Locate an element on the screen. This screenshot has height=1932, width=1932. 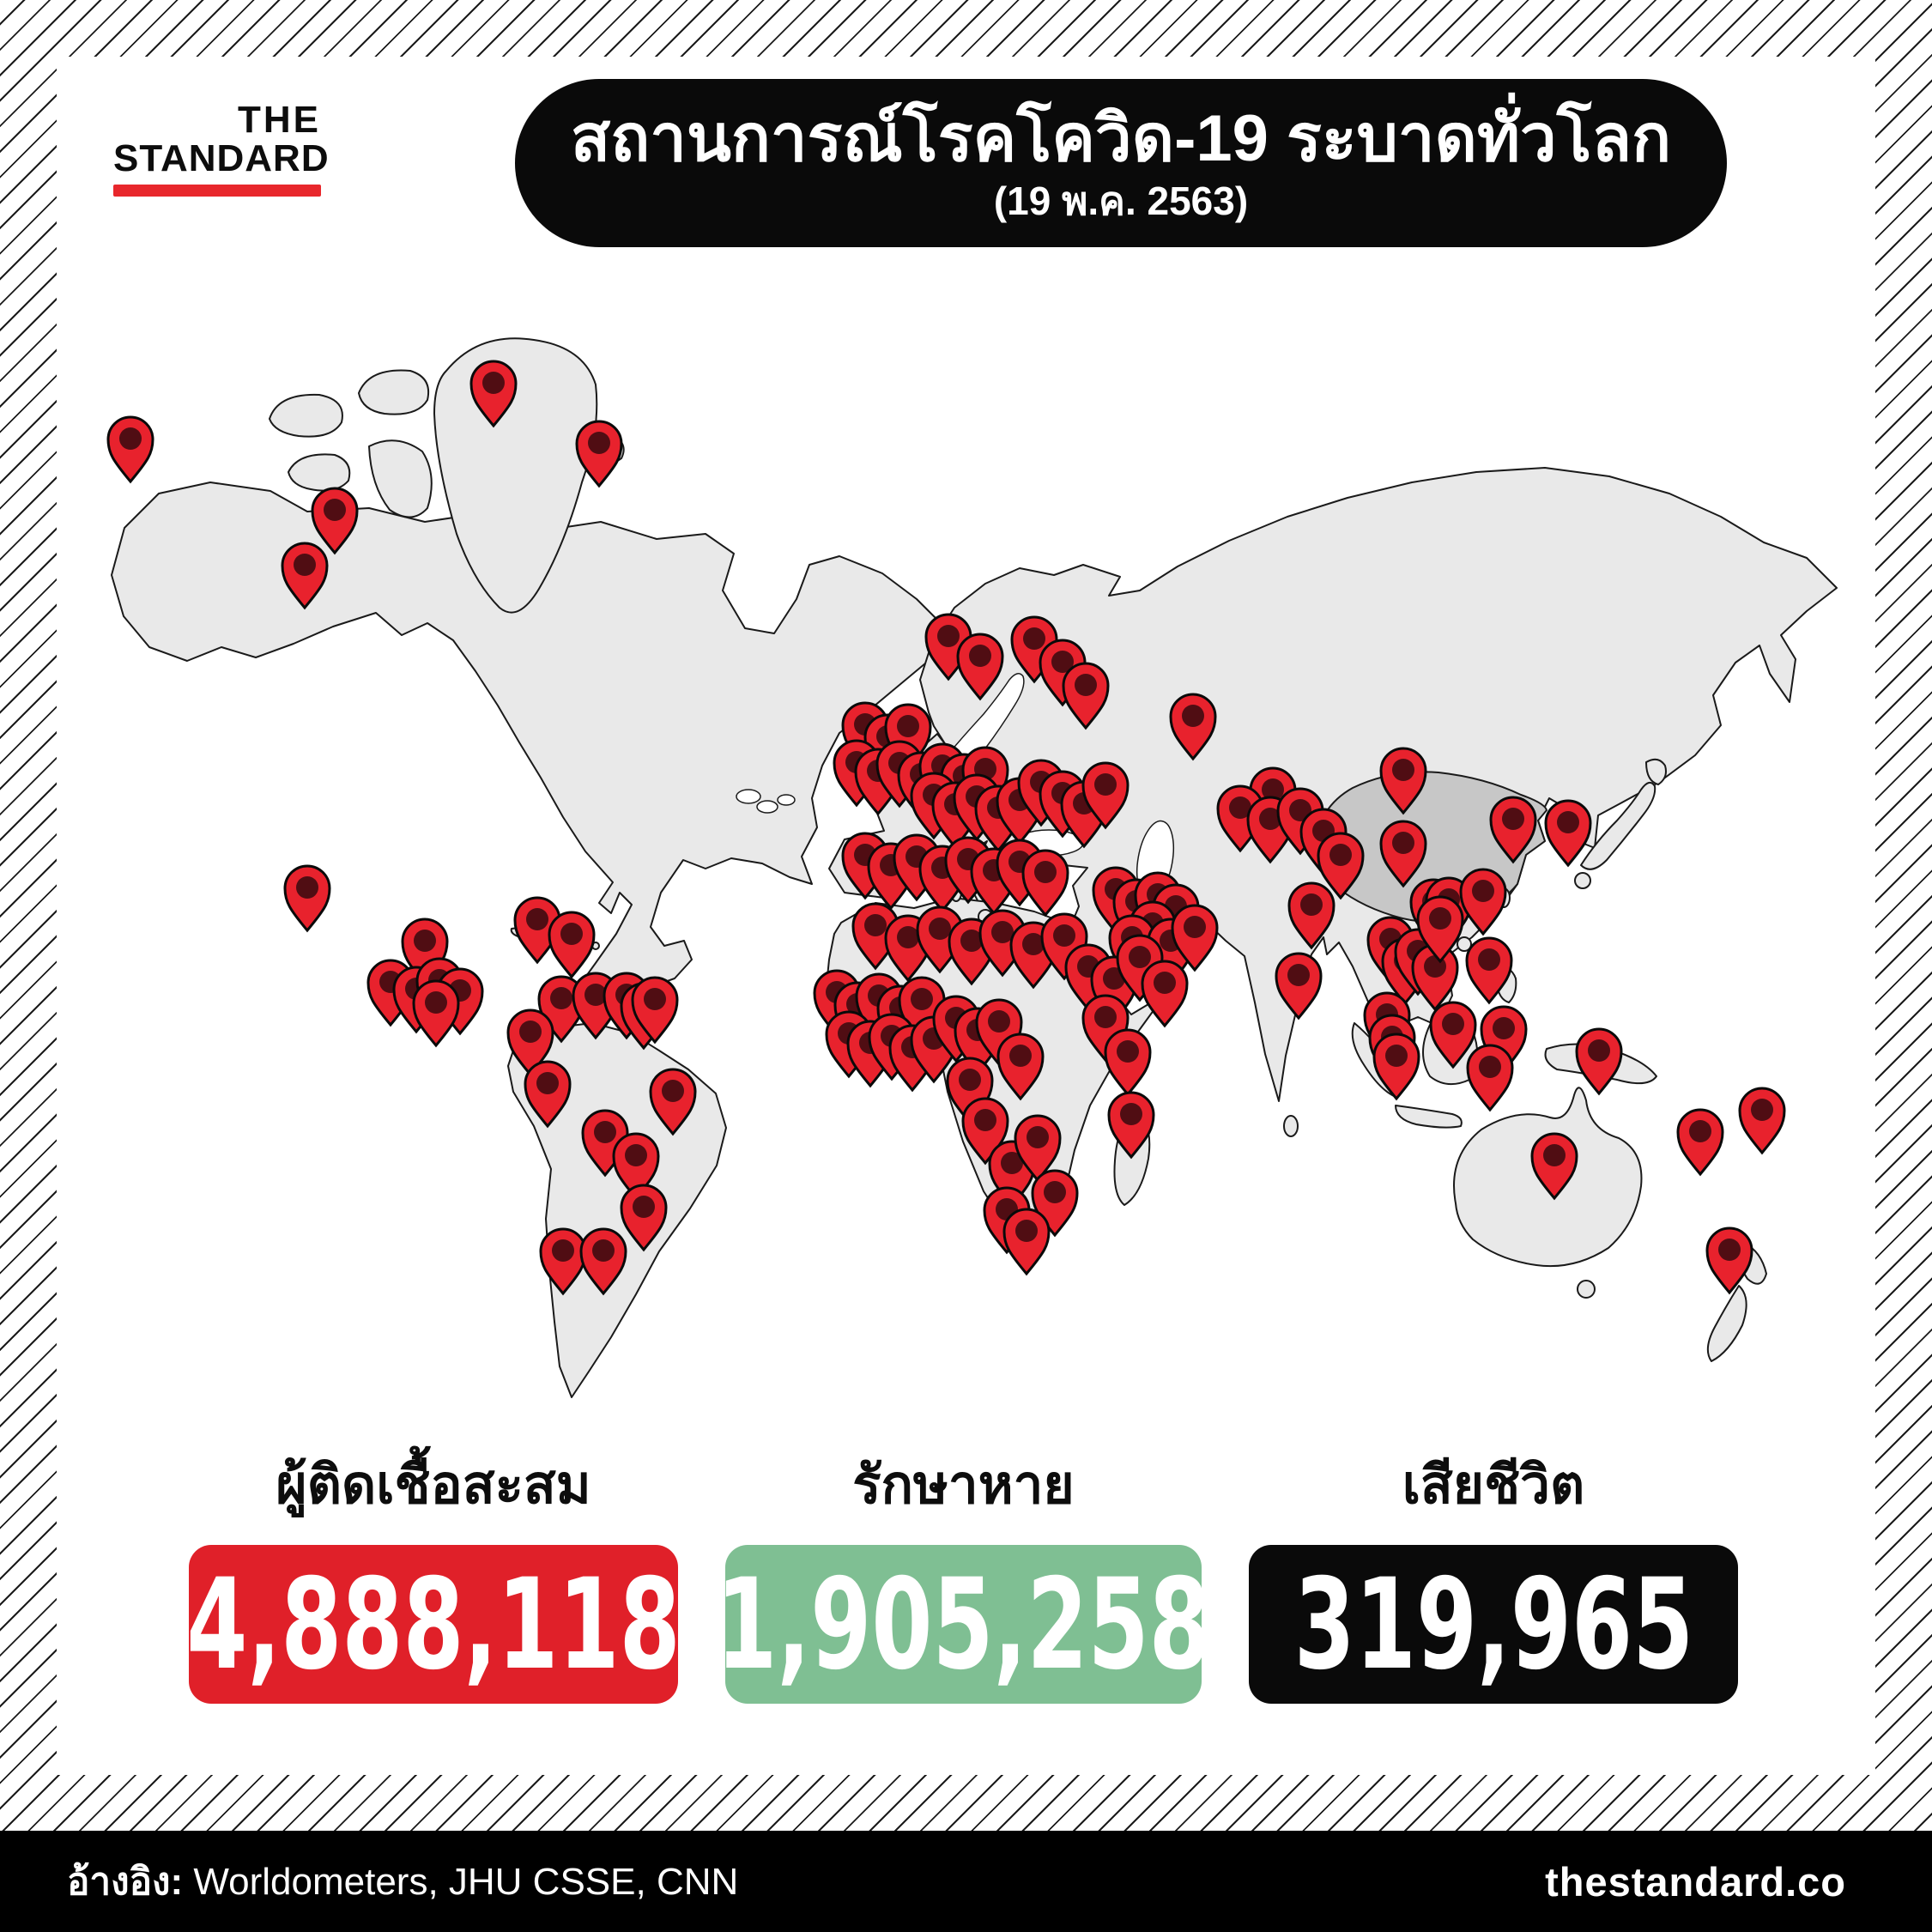
stat-deaths-label: เสียชีวิต is located at coordinates (1494, 1486).